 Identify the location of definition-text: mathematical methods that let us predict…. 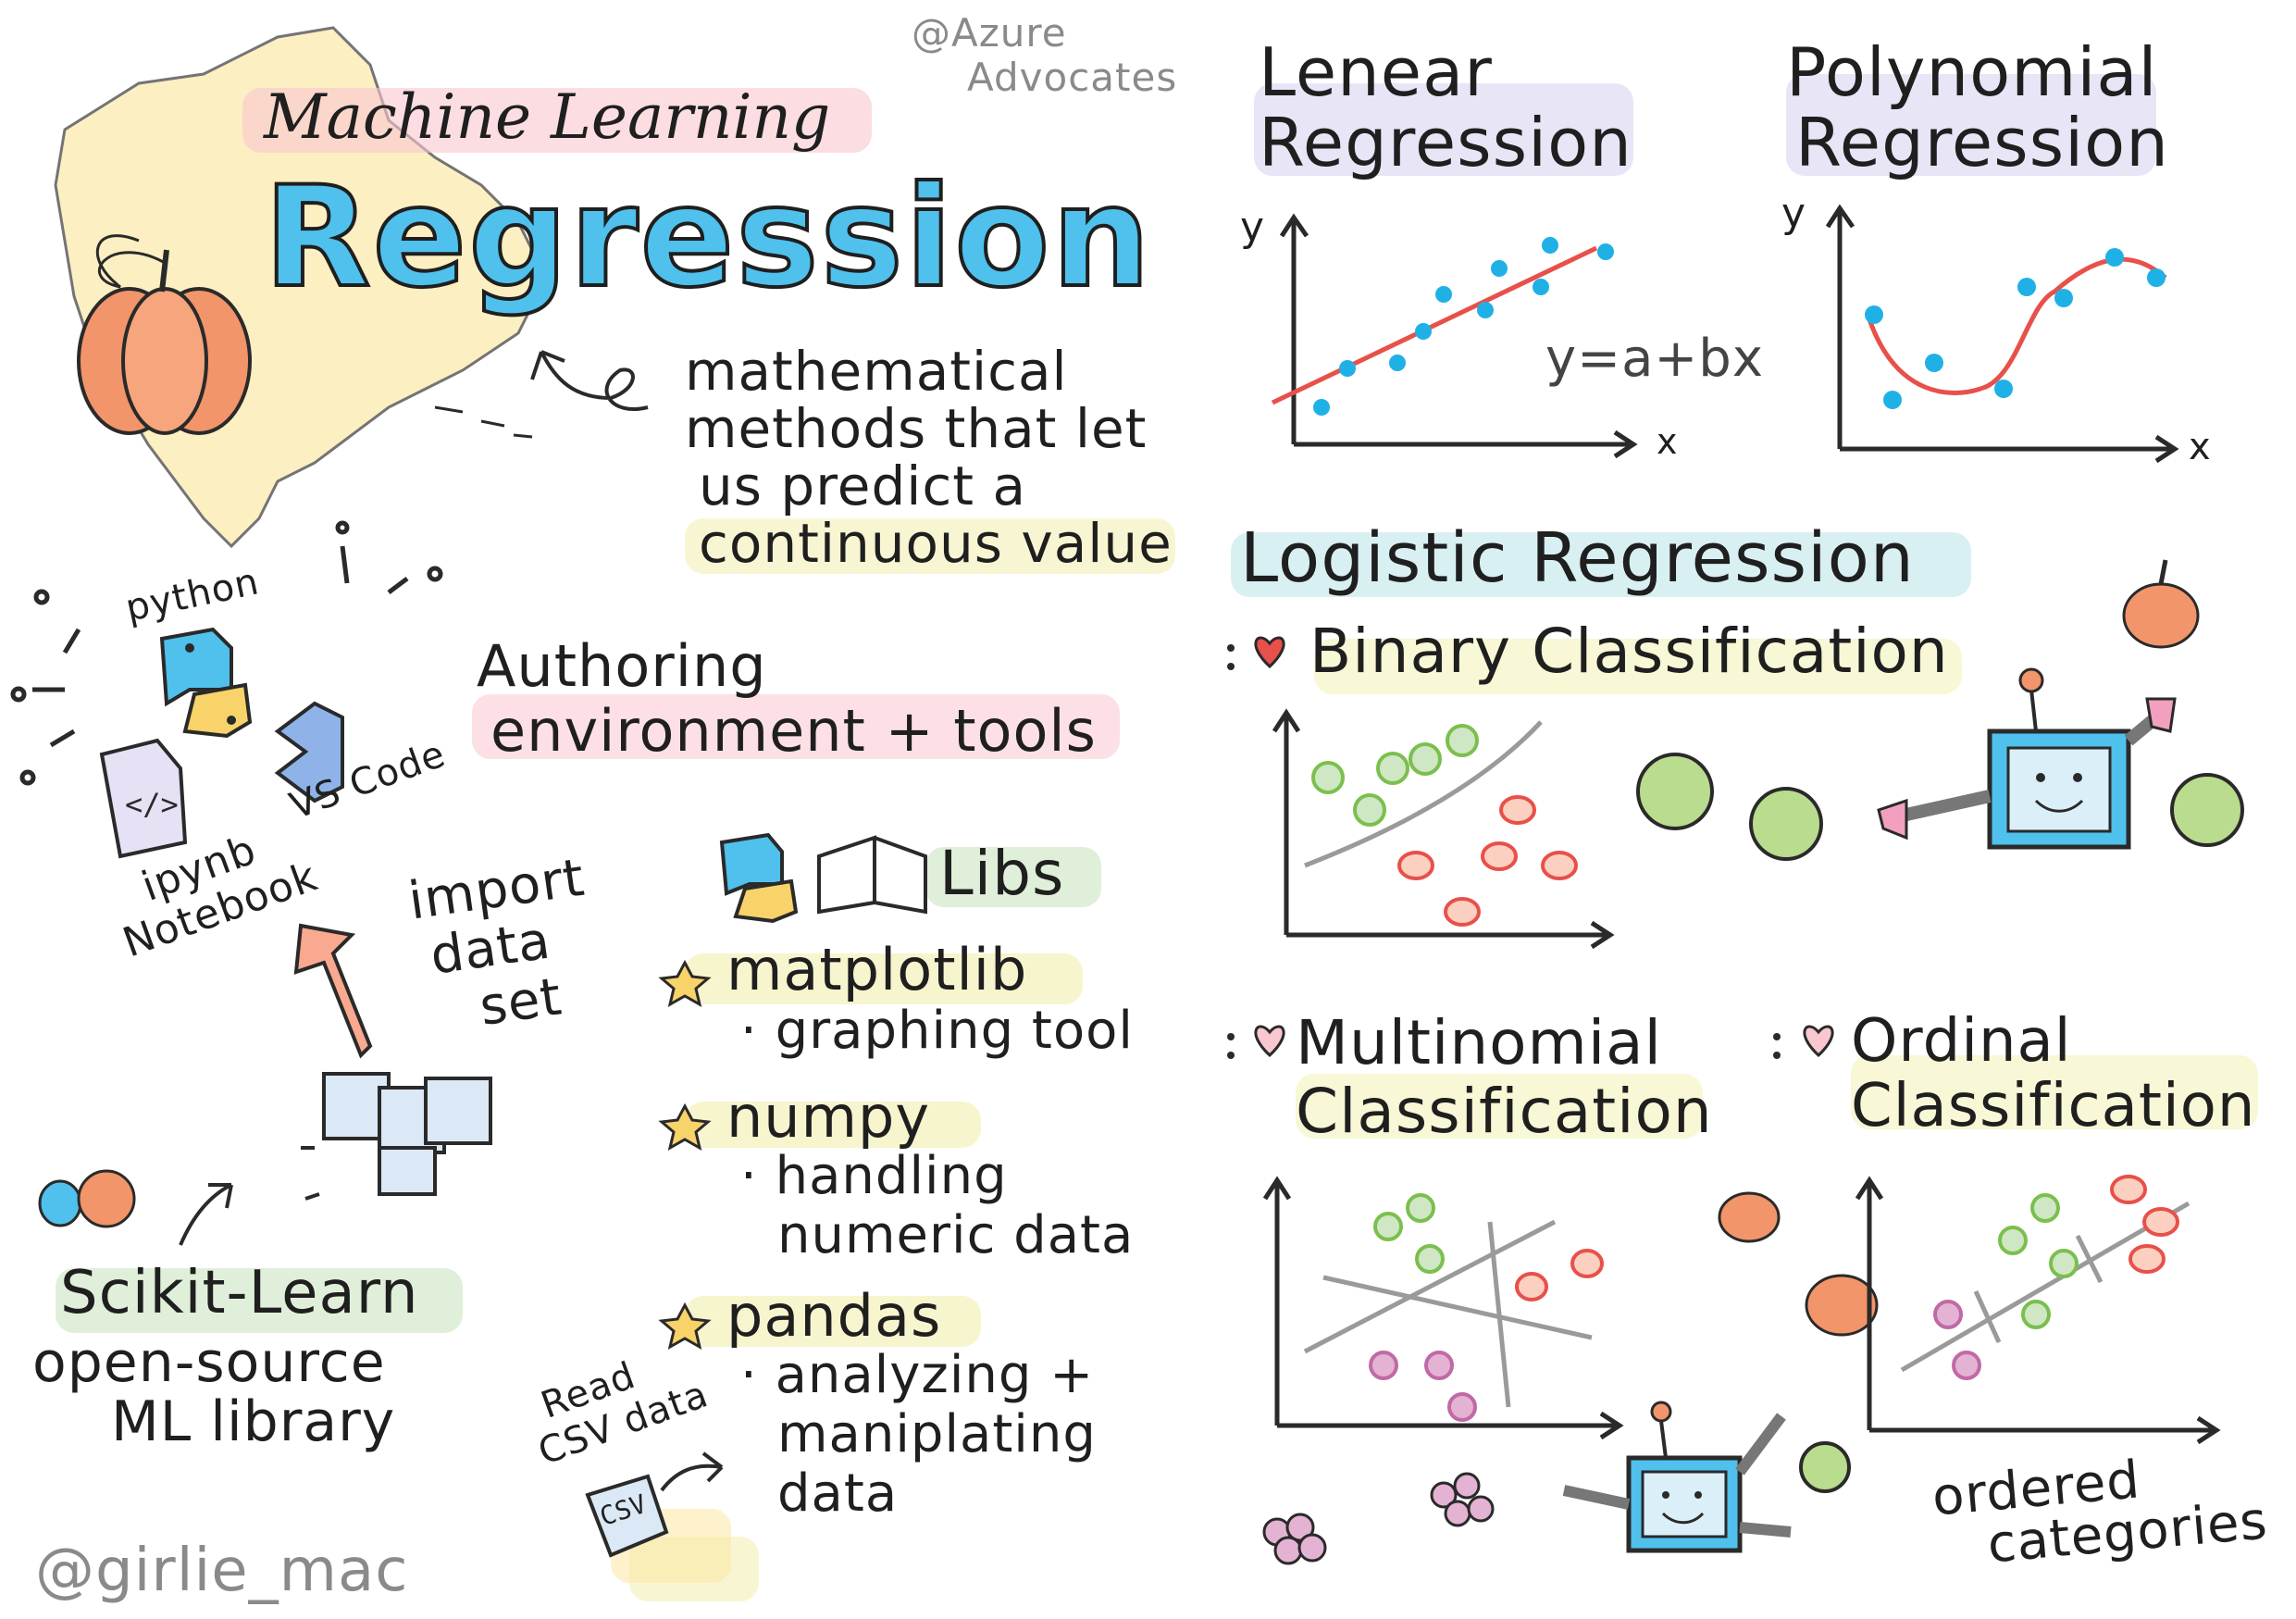
(929, 457).